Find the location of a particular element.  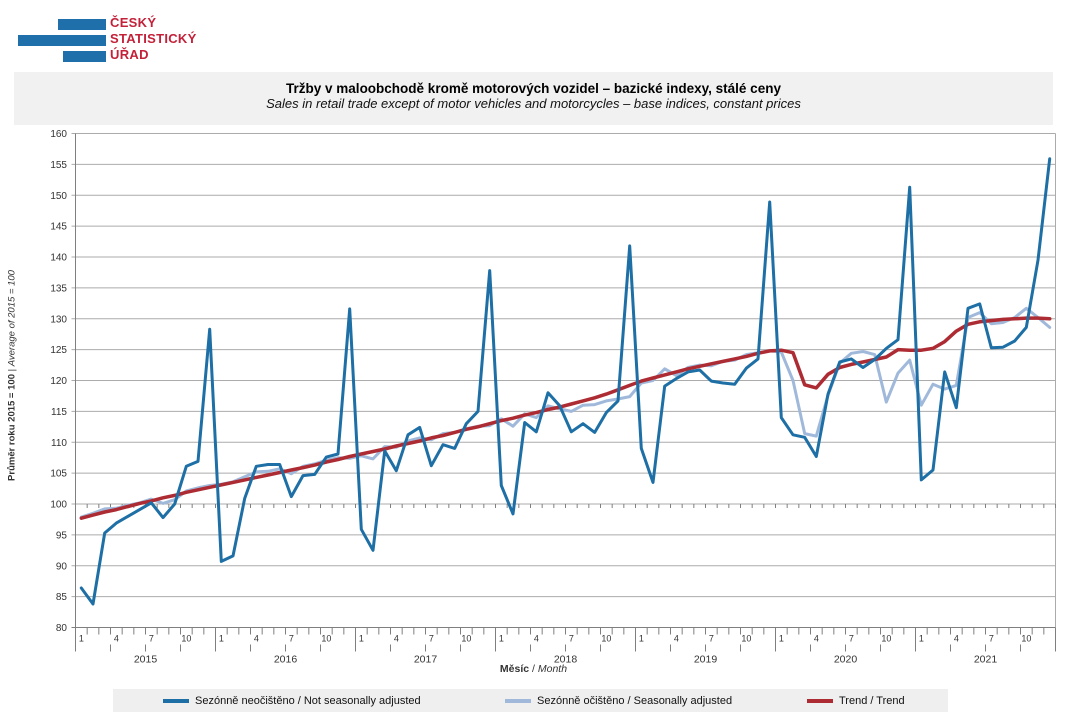

legend-swatch-seasonally-adjusted is located at coordinates (518, 700).